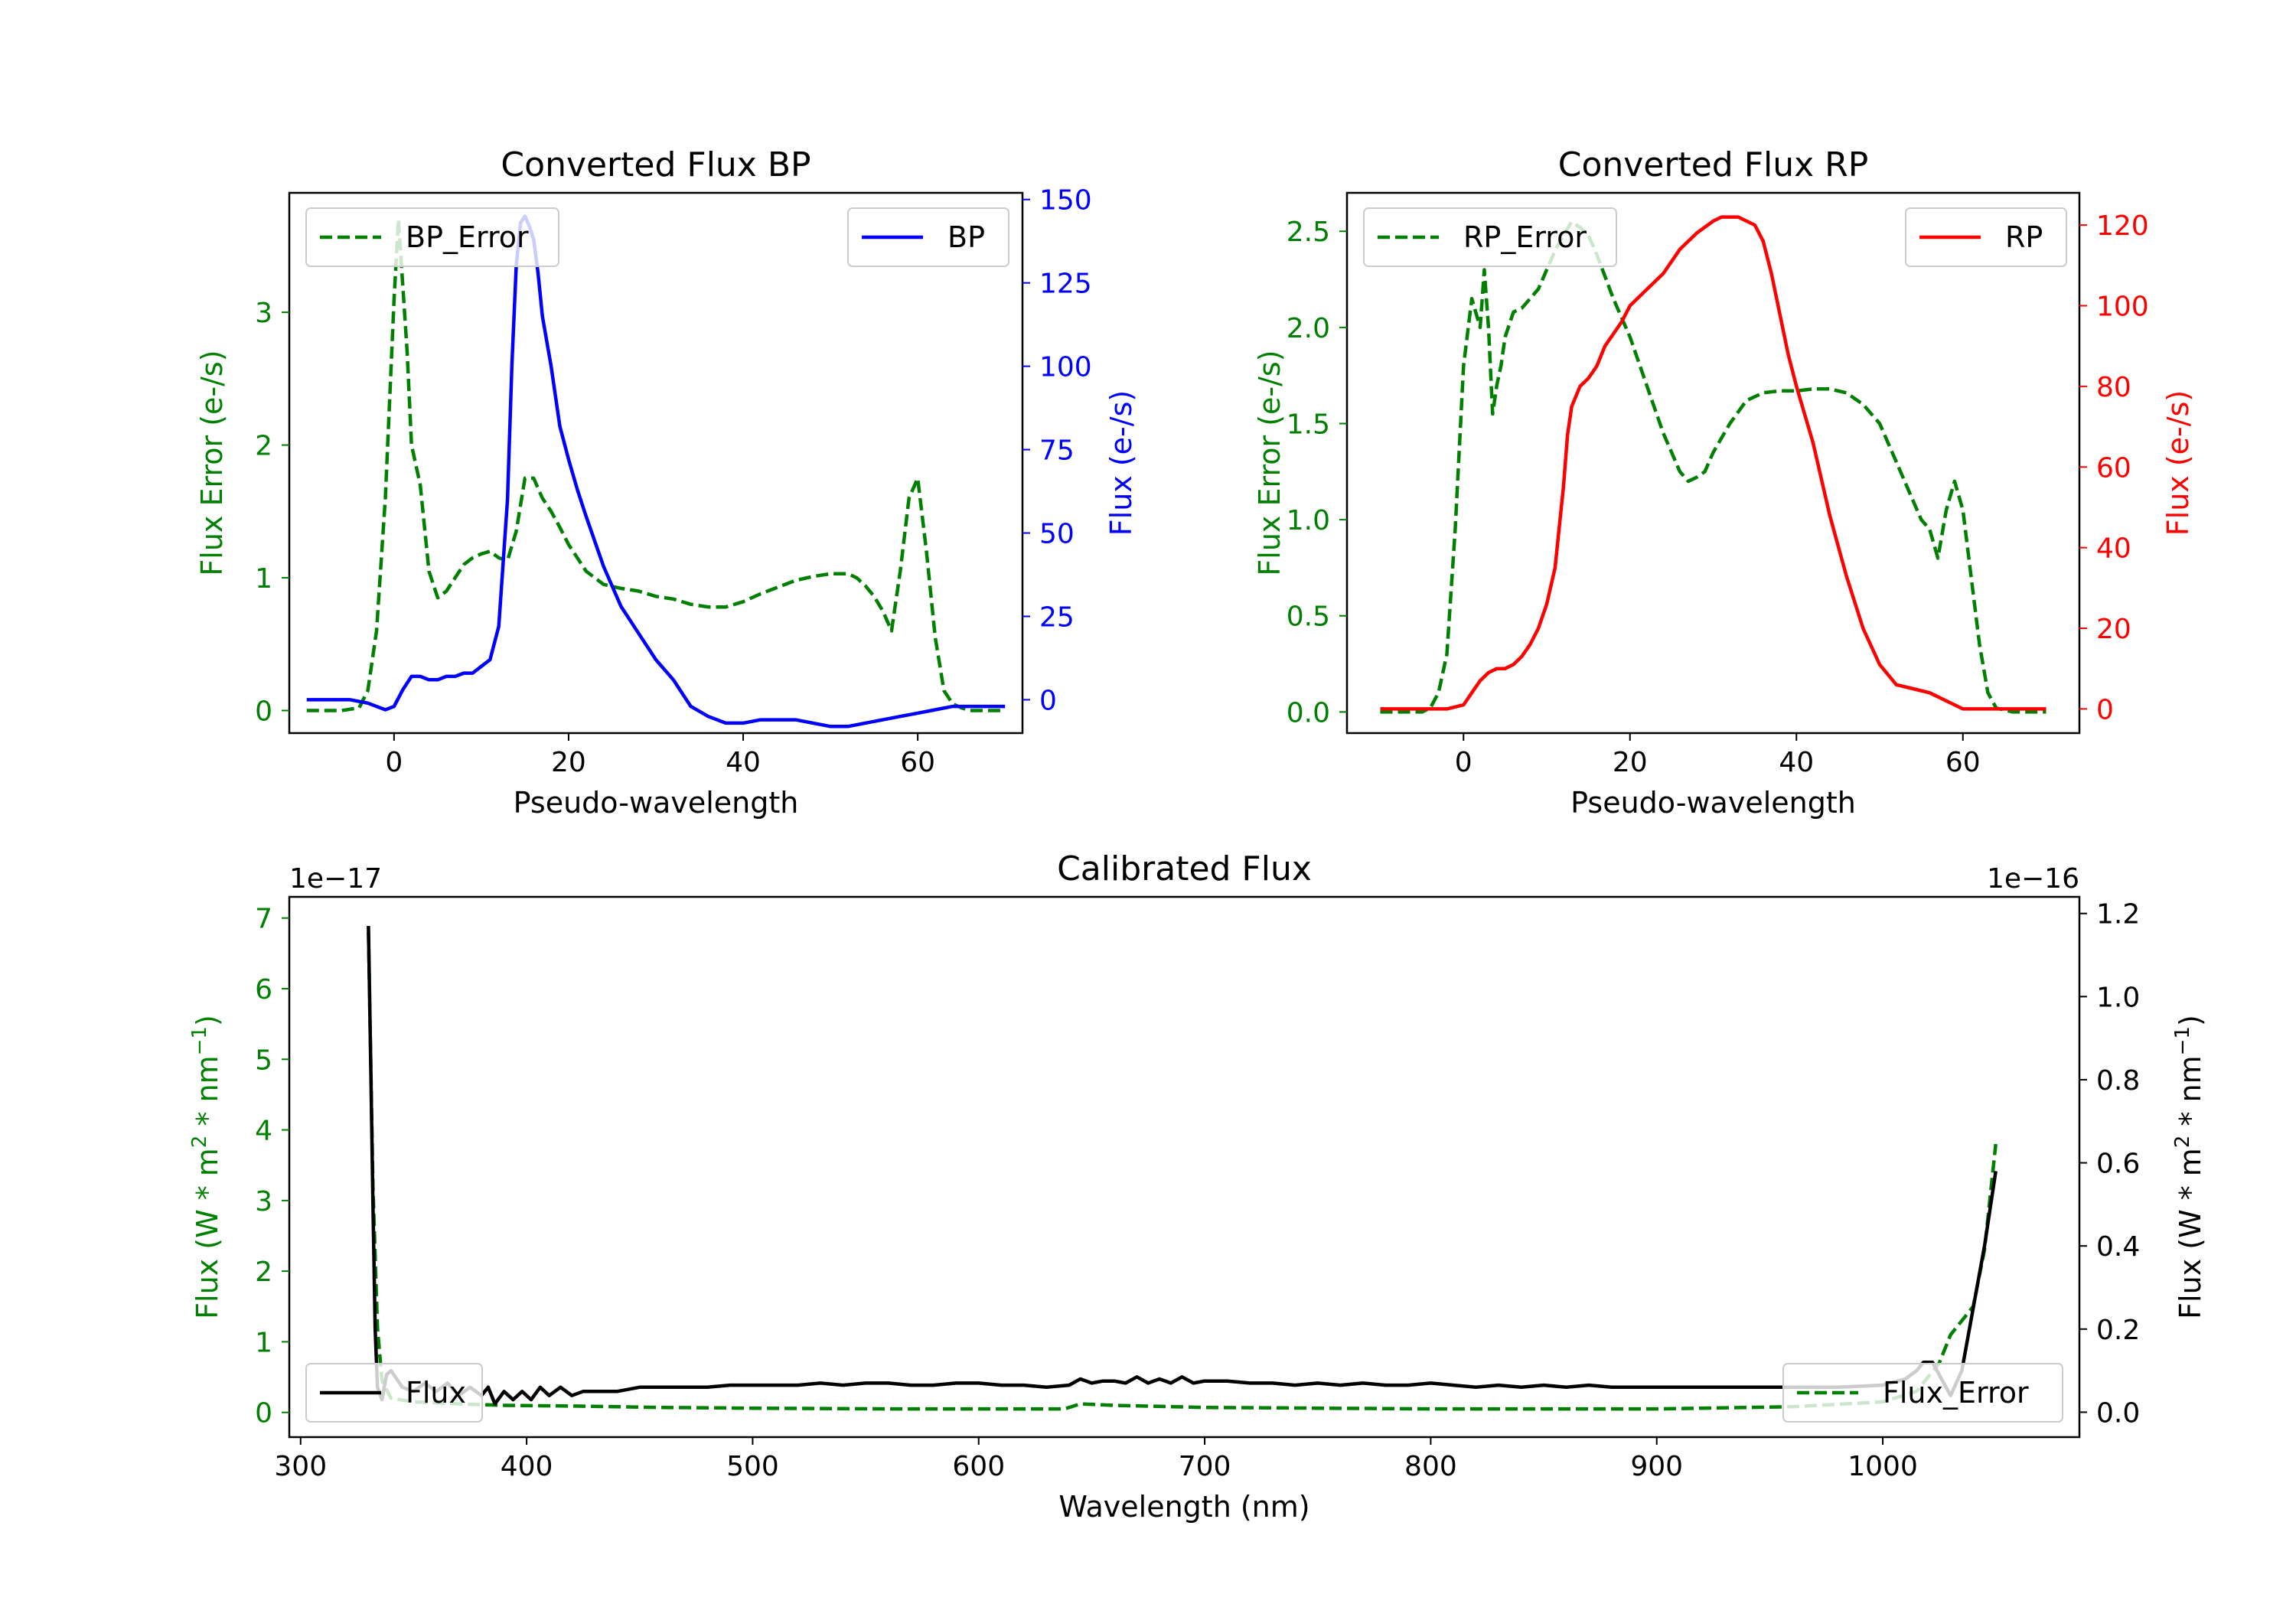 The height and width of the screenshot is (1607, 2296). What do you see at coordinates (263, 1131) in the screenshot?
I see `y-left-tick-label: 4` at bounding box center [263, 1131].